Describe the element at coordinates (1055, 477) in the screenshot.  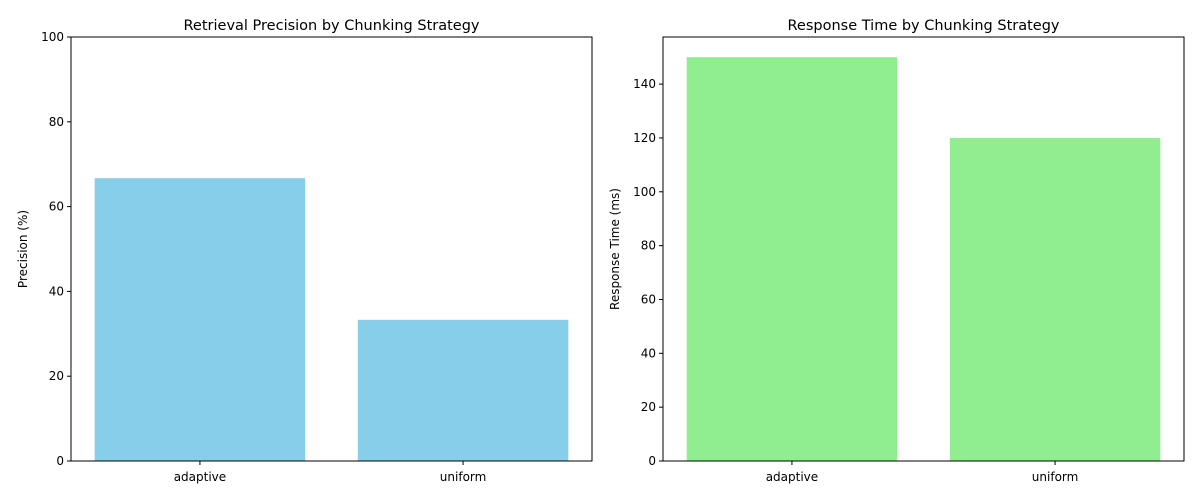
I see `response-time-x-tick-label: uniform` at that location.